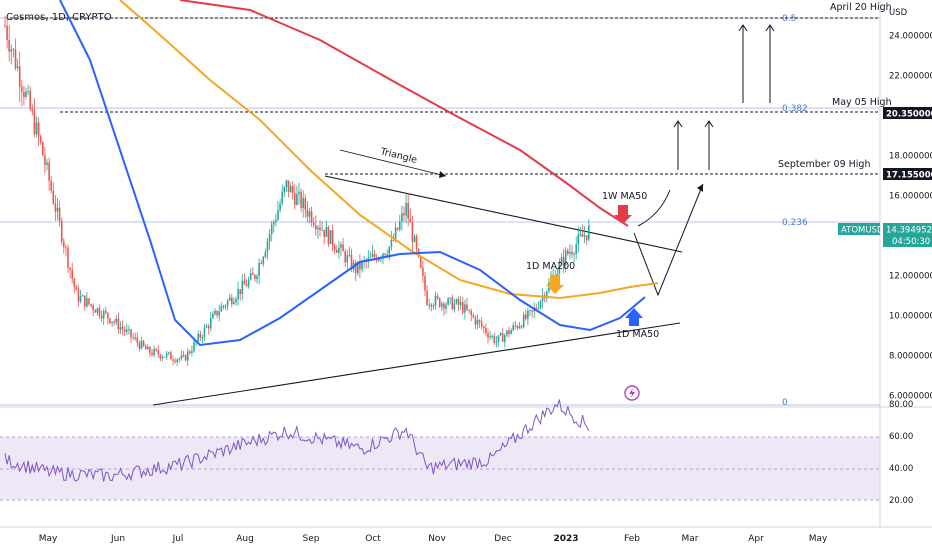 The width and height of the screenshot is (932, 550). What do you see at coordinates (178, 539) in the screenshot?
I see `time-tick-label: Jul` at bounding box center [178, 539].